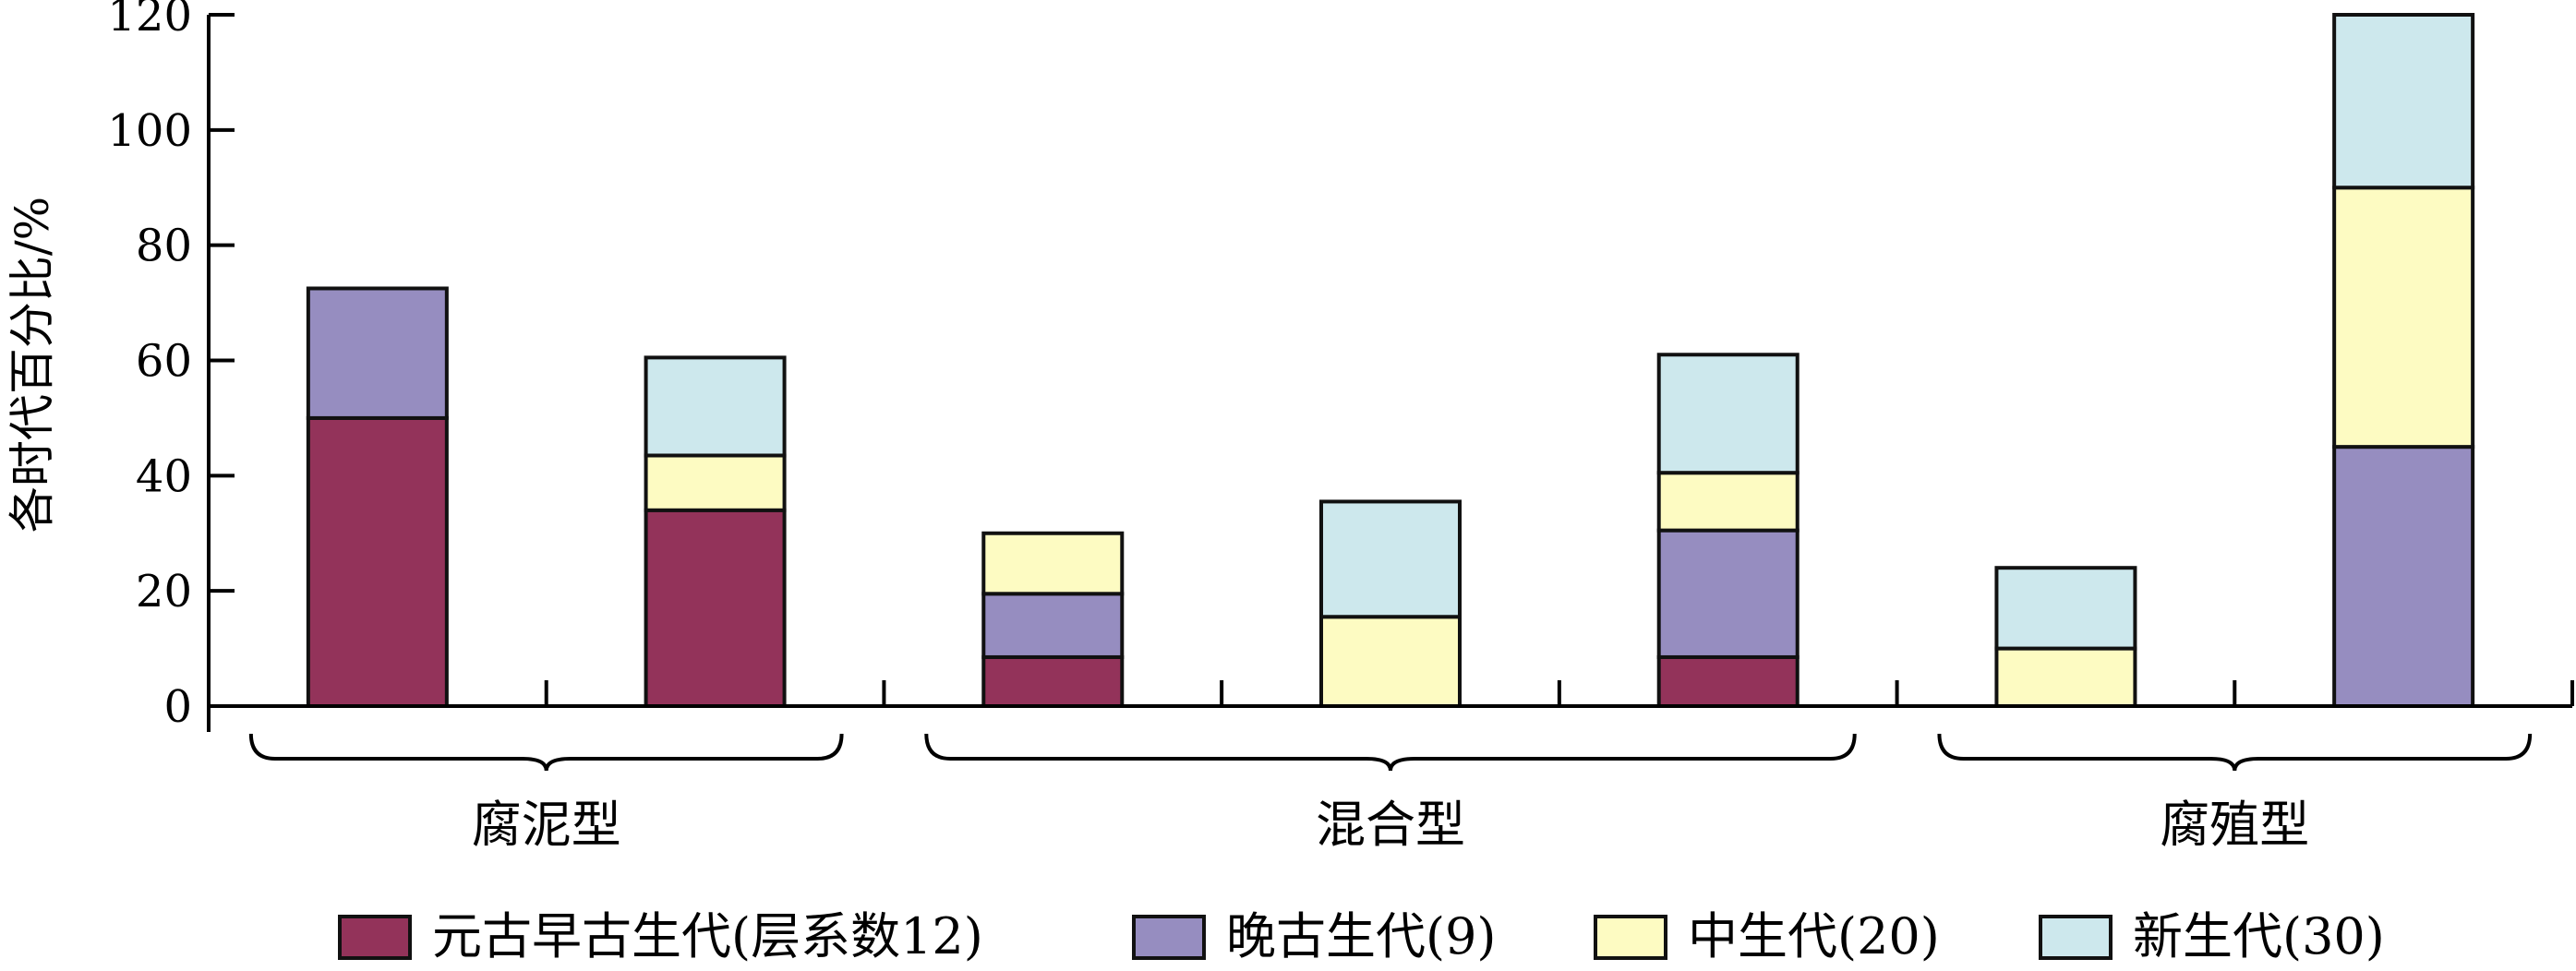 Image resolution: width=2576 pixels, height=971 pixels. I want to click on y-axis-title: 各时代百分比/%, so click(32, 365).